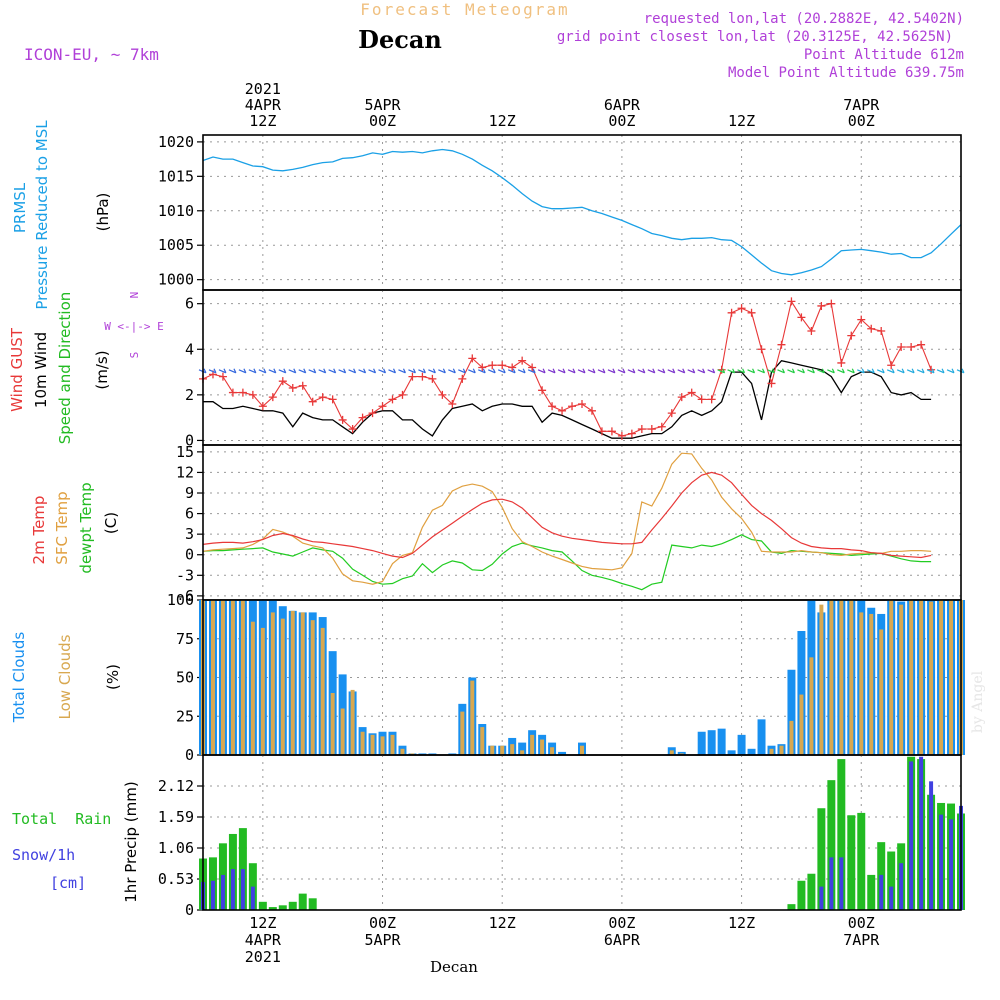 This screenshot has height=1000, width=1000. I want to click on model-name: ICON-EU, ~ 7km, so click(91, 54).